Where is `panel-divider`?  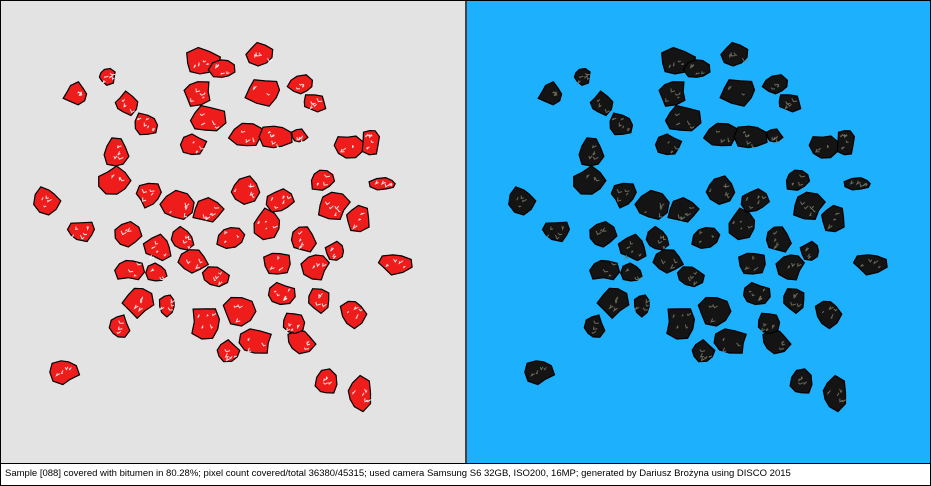 panel-divider is located at coordinates (466, 232).